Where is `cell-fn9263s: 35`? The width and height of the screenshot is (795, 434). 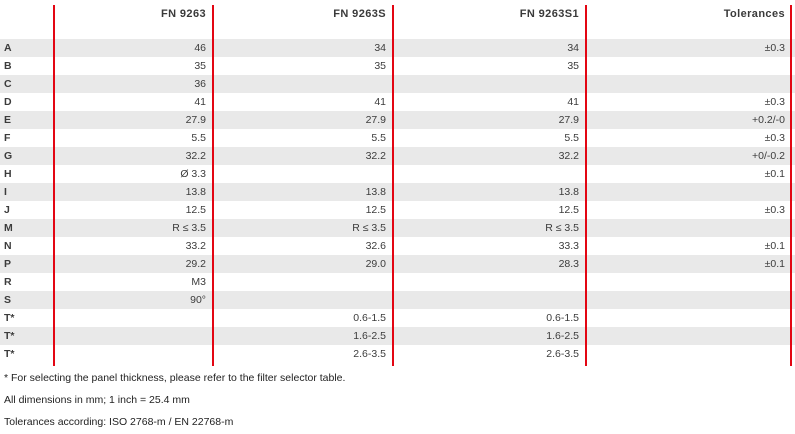
cell-fn9263s: 35 is located at coordinates (380, 66).